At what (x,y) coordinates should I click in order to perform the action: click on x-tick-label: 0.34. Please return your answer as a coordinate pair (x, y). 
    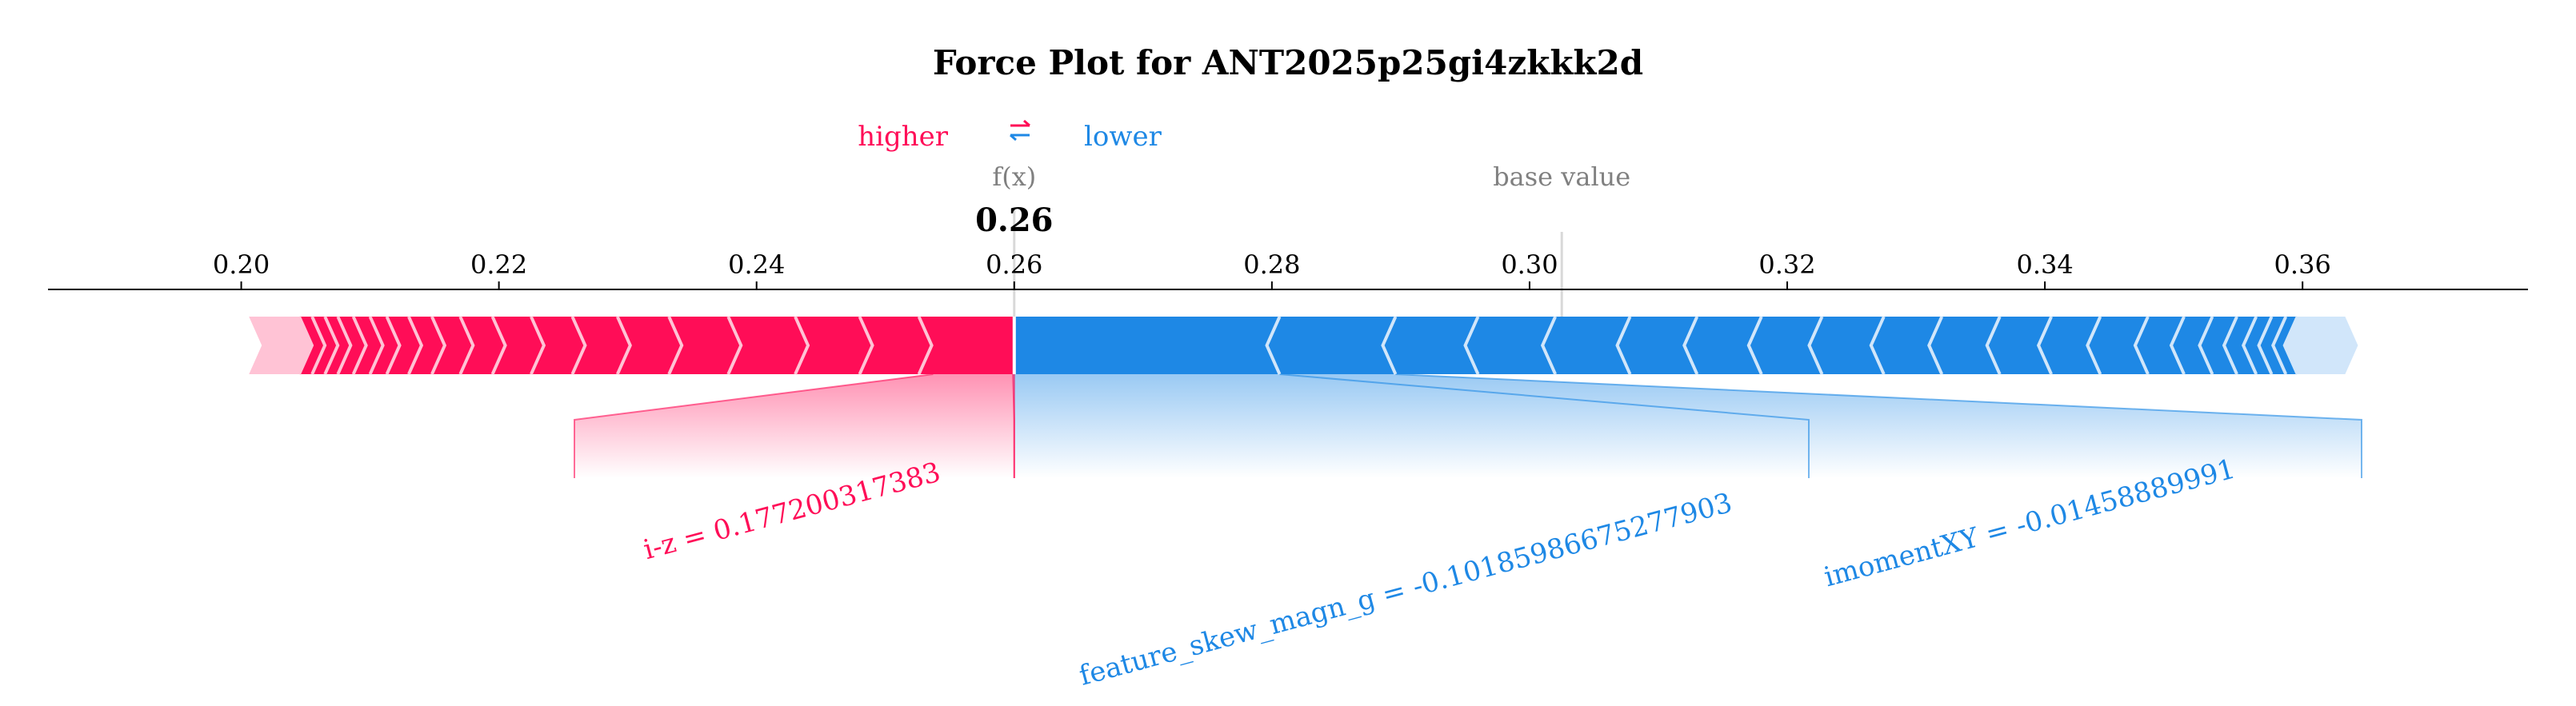
    Looking at the image, I should click on (2044, 264).